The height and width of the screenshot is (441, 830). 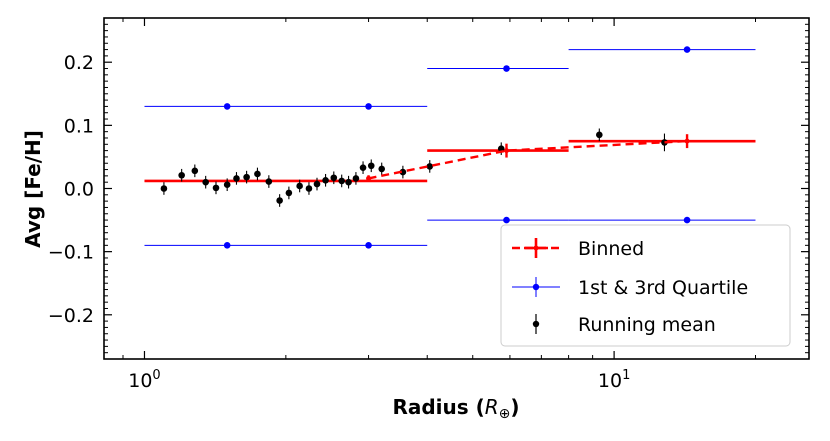 I want to click on legend-label-quartile: 1st & 3rd Quartile, so click(x=663, y=288).